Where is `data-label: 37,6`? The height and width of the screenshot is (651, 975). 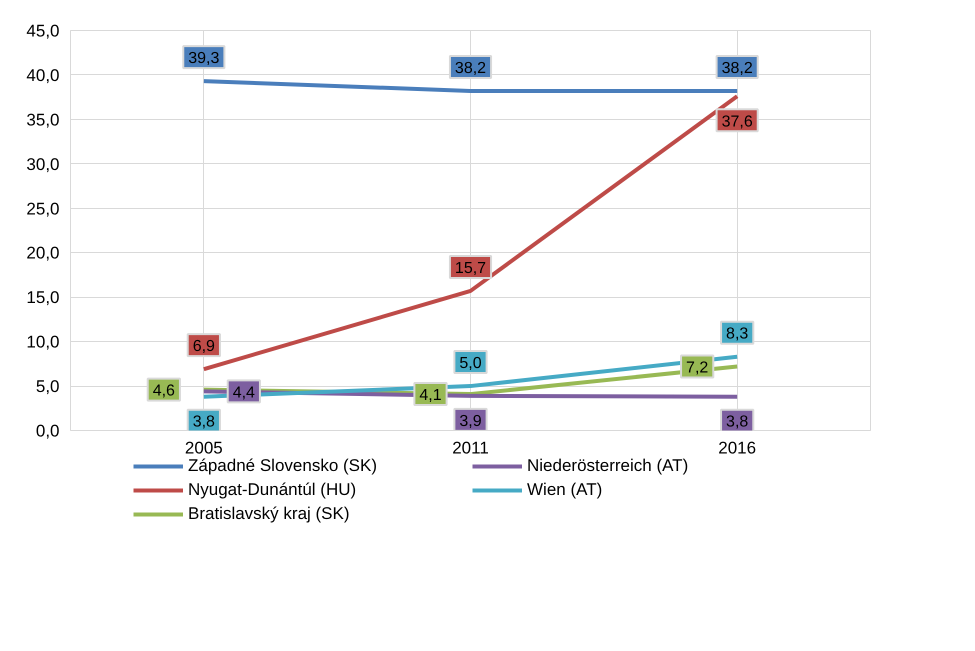 data-label: 37,6 is located at coordinates (737, 121).